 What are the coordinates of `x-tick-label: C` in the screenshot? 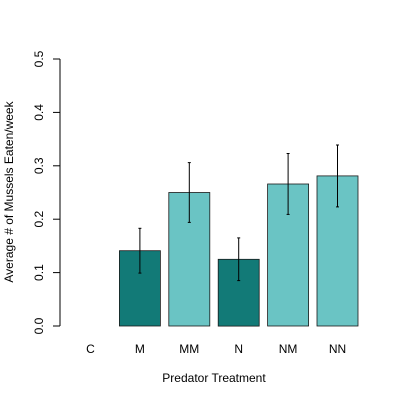 It's located at (90, 349).